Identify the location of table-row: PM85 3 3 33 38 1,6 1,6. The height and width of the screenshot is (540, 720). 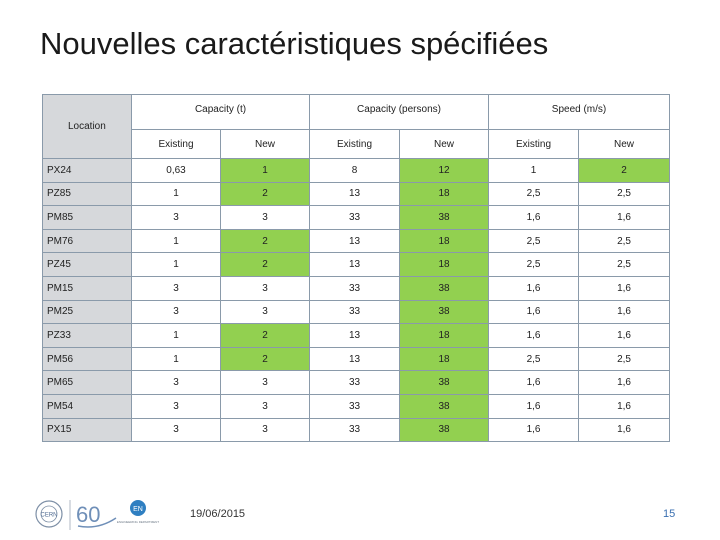
(356, 217).